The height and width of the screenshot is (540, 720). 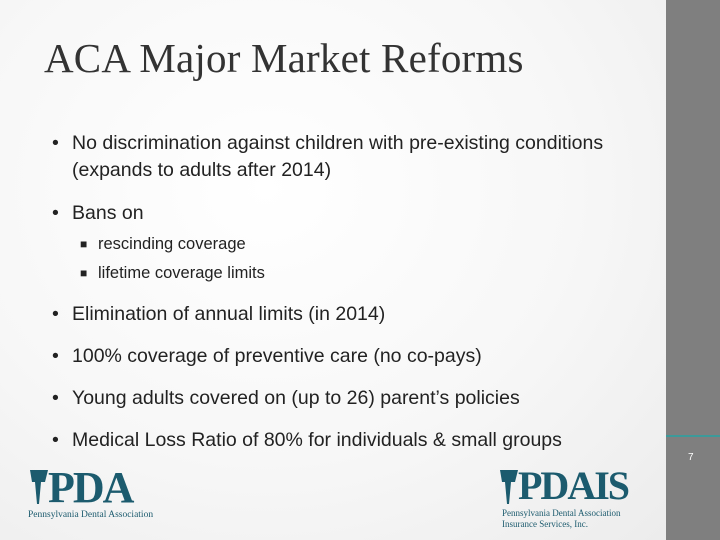 What do you see at coordinates (172, 244) in the screenshot?
I see `sub-bullet-text: rescinding coverage` at bounding box center [172, 244].